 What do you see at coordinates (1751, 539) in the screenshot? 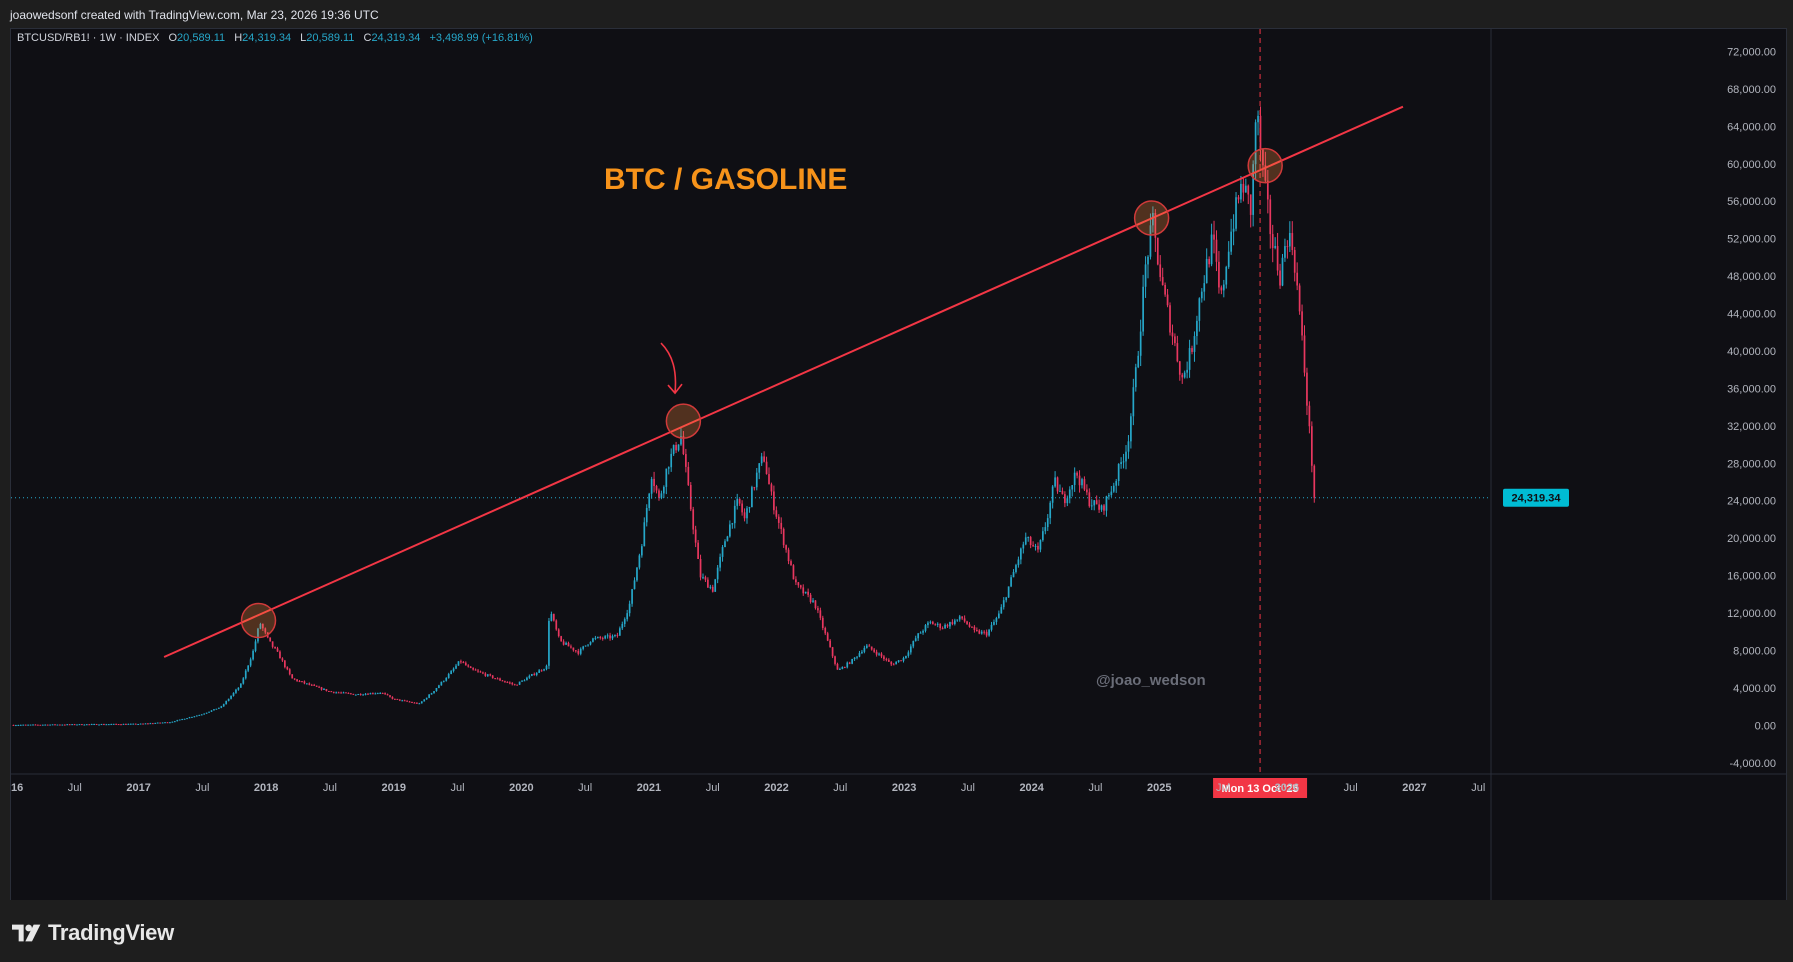
I see `y-tick-label: 20,000.00` at bounding box center [1751, 539].